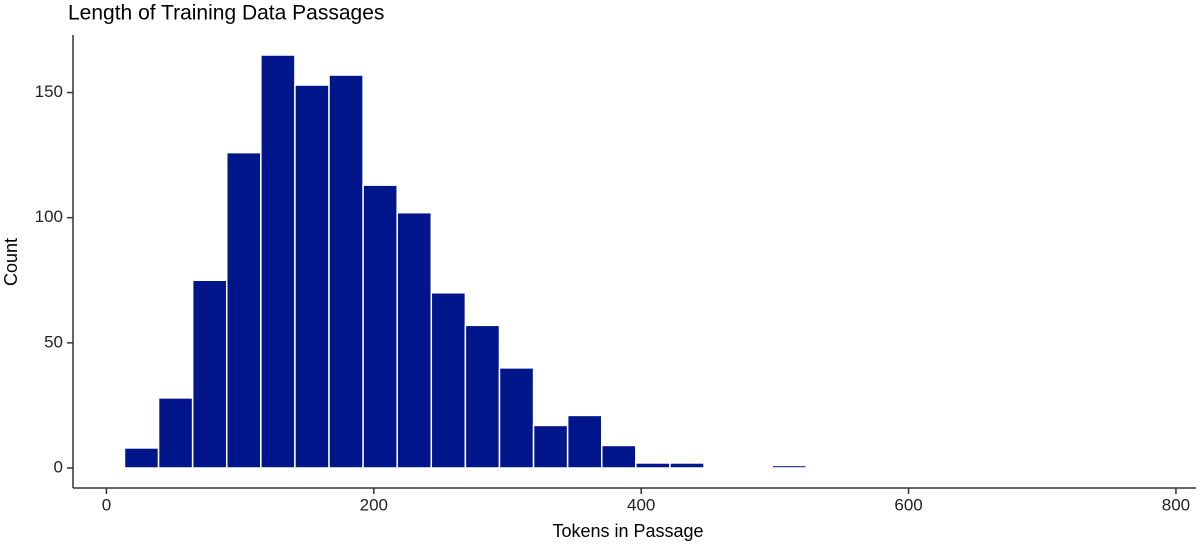 The width and height of the screenshot is (1200, 545). Describe the element at coordinates (641, 504) in the screenshot. I see `x-tick-label: 400` at that location.